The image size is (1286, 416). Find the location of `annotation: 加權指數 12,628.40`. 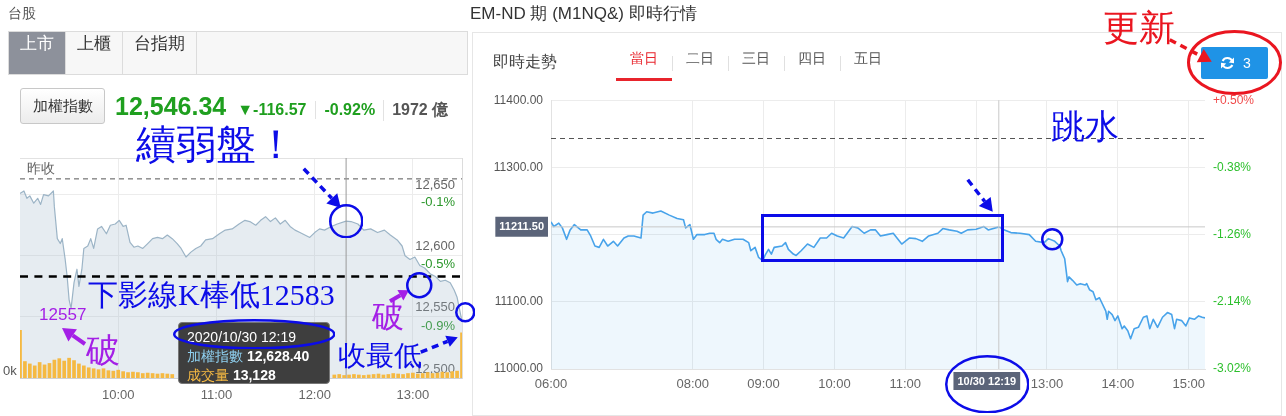

annotation: 加權指數 12,628.40 is located at coordinates (248, 356).